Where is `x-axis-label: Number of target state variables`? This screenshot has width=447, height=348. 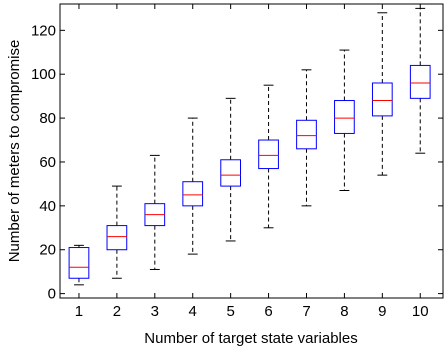 x-axis-label: Number of target state variables is located at coordinates (250, 338).